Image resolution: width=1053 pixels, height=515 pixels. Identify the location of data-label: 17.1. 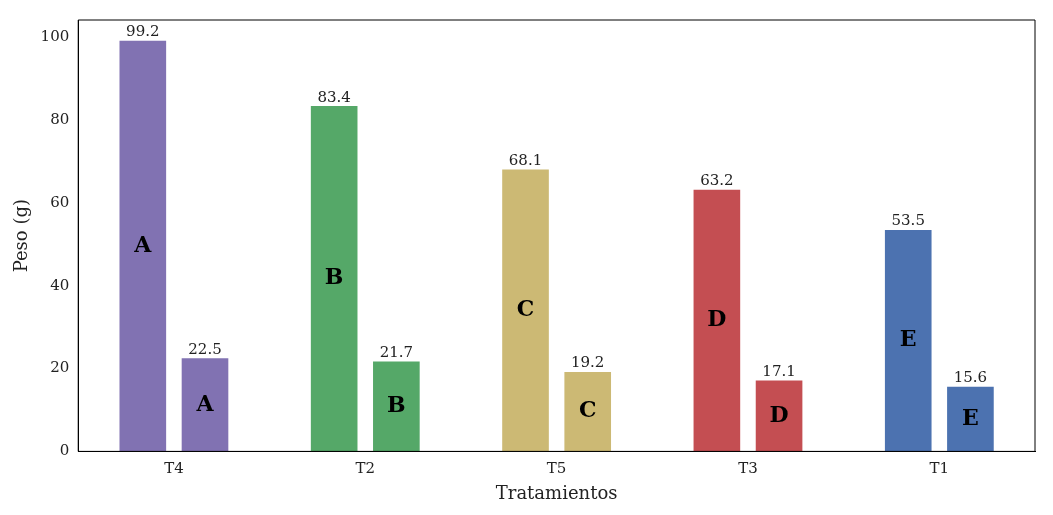
(779, 370).